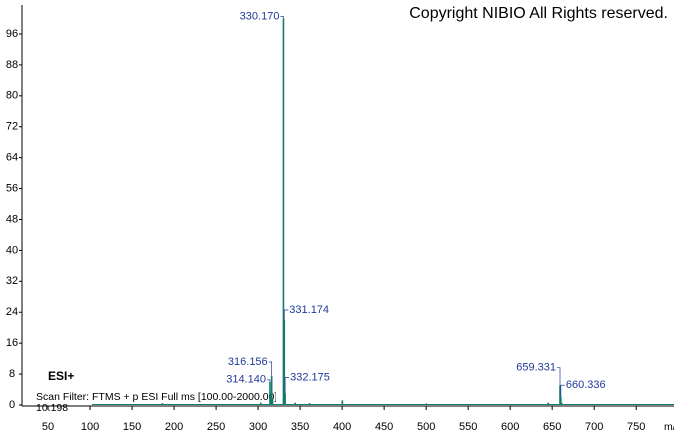  Describe the element at coordinates (510, 427) in the screenshot. I see `x-tick-label: 600` at that location.